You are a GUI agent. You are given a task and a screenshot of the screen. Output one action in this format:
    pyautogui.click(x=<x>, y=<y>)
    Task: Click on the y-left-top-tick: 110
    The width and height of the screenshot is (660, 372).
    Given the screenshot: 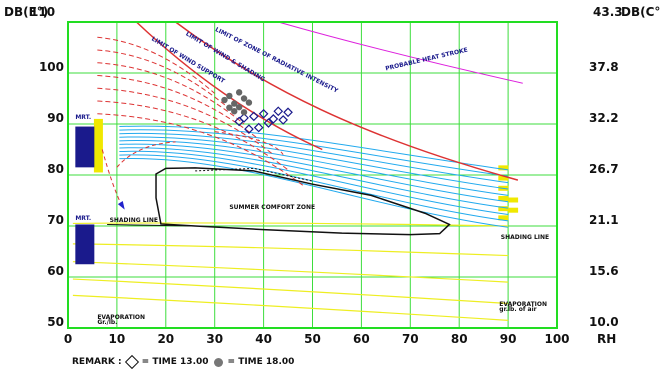 What is the action you would take?
    pyautogui.click(x=42, y=12)
    